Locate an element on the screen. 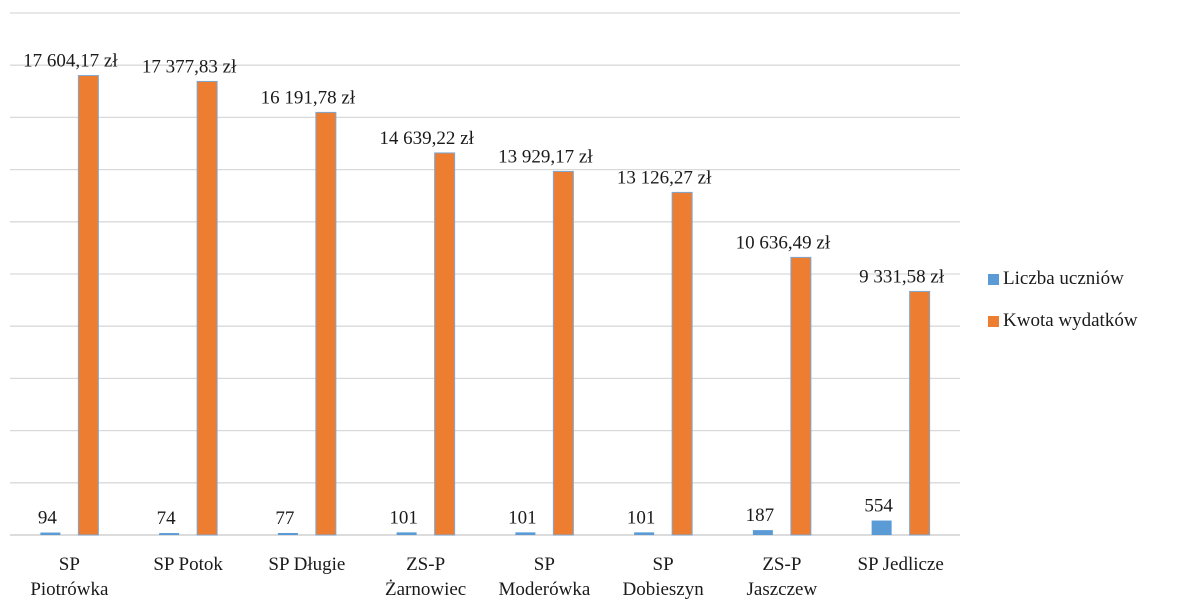 The image size is (1178, 601). x-tick-label-1-0: SP Potok is located at coordinates (188, 564).